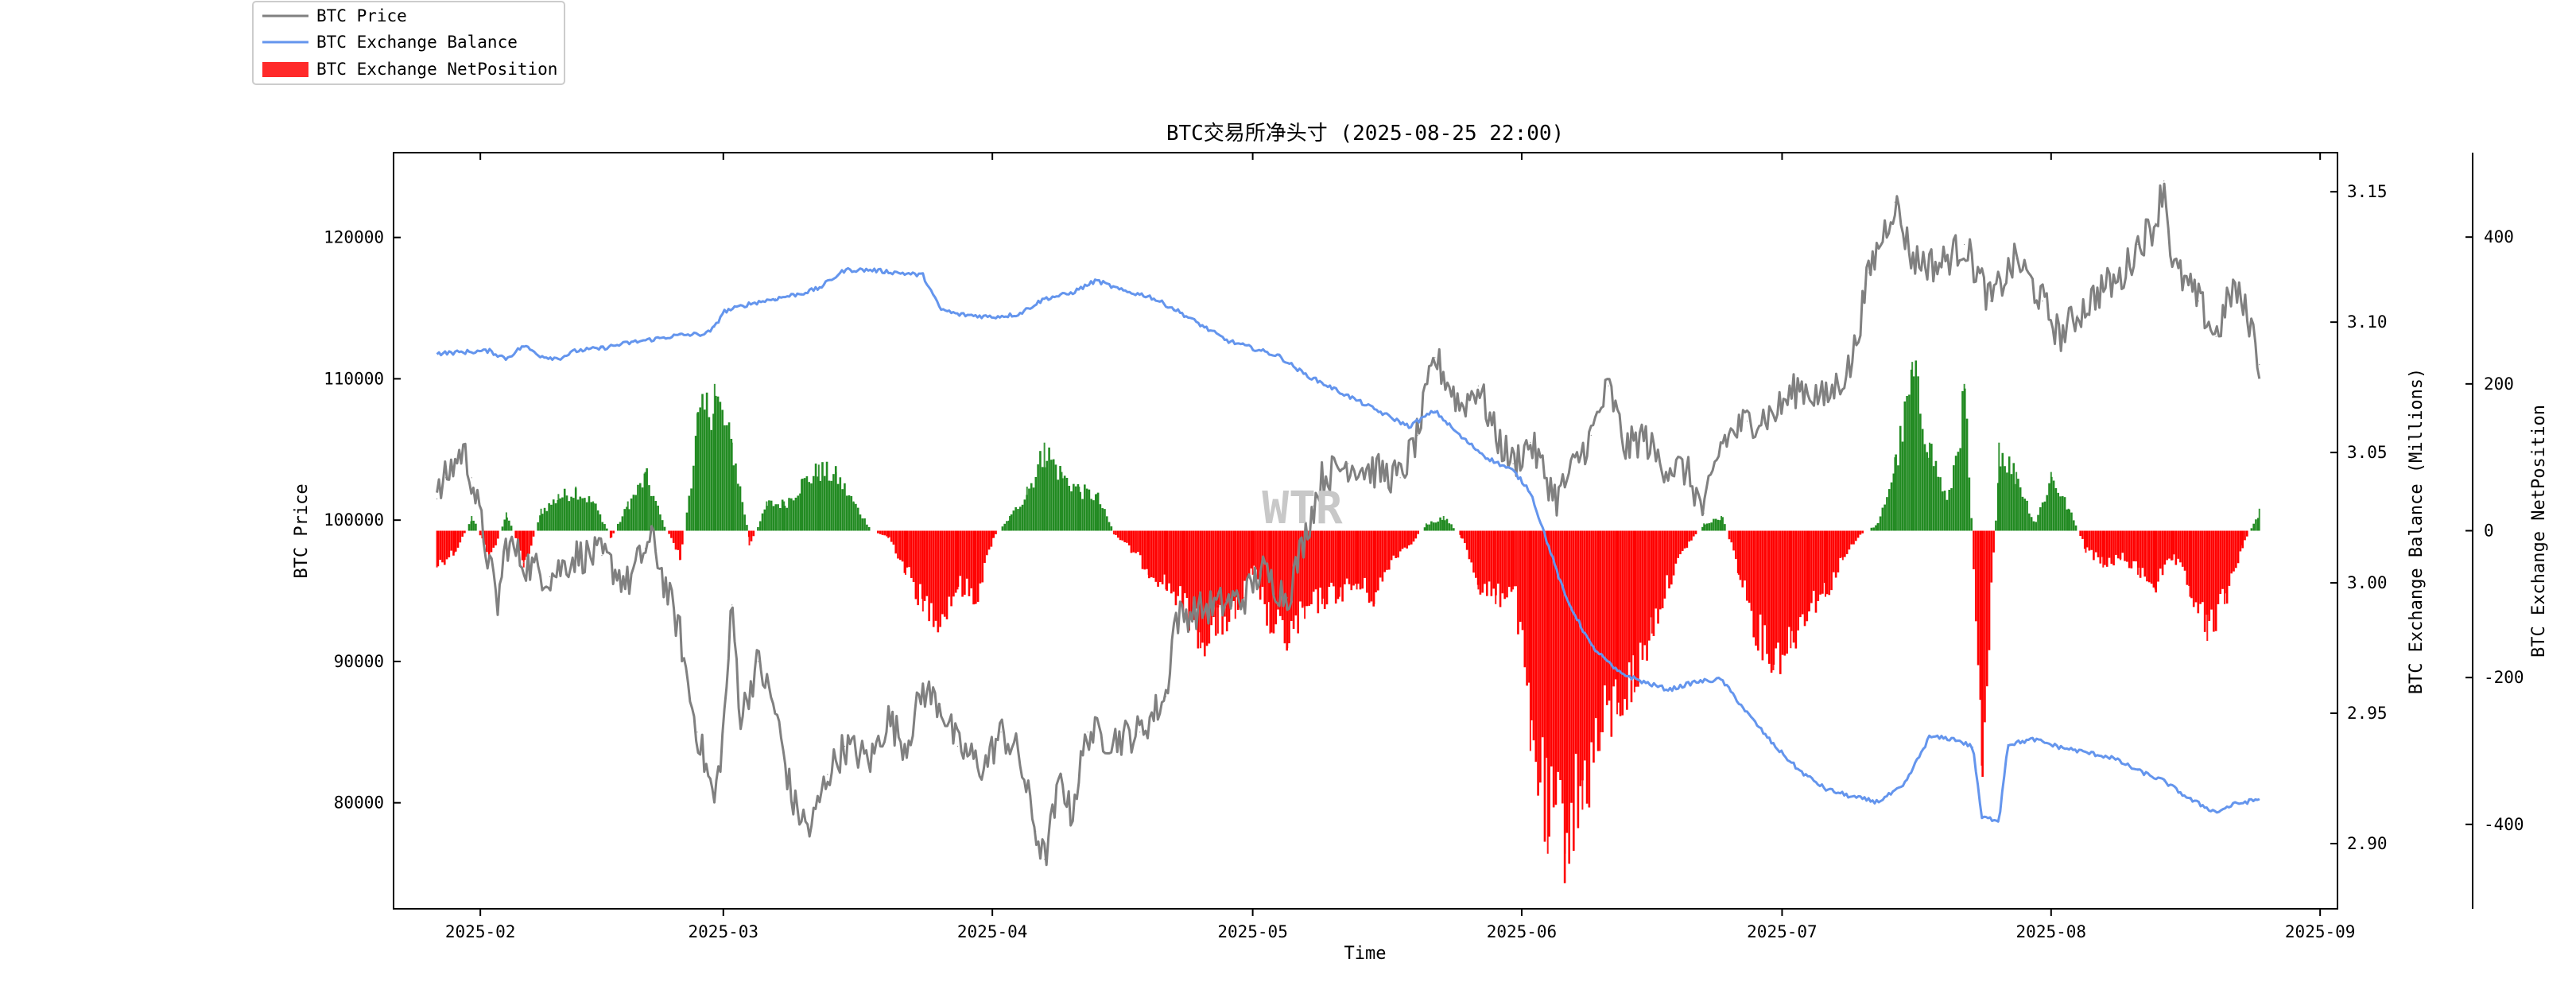 This screenshot has width=2576, height=1005. What do you see at coordinates (1365, 134) in the screenshot?
I see `chart-title: BTC交易所净头寸 (2025-08-25 22:00)` at bounding box center [1365, 134].